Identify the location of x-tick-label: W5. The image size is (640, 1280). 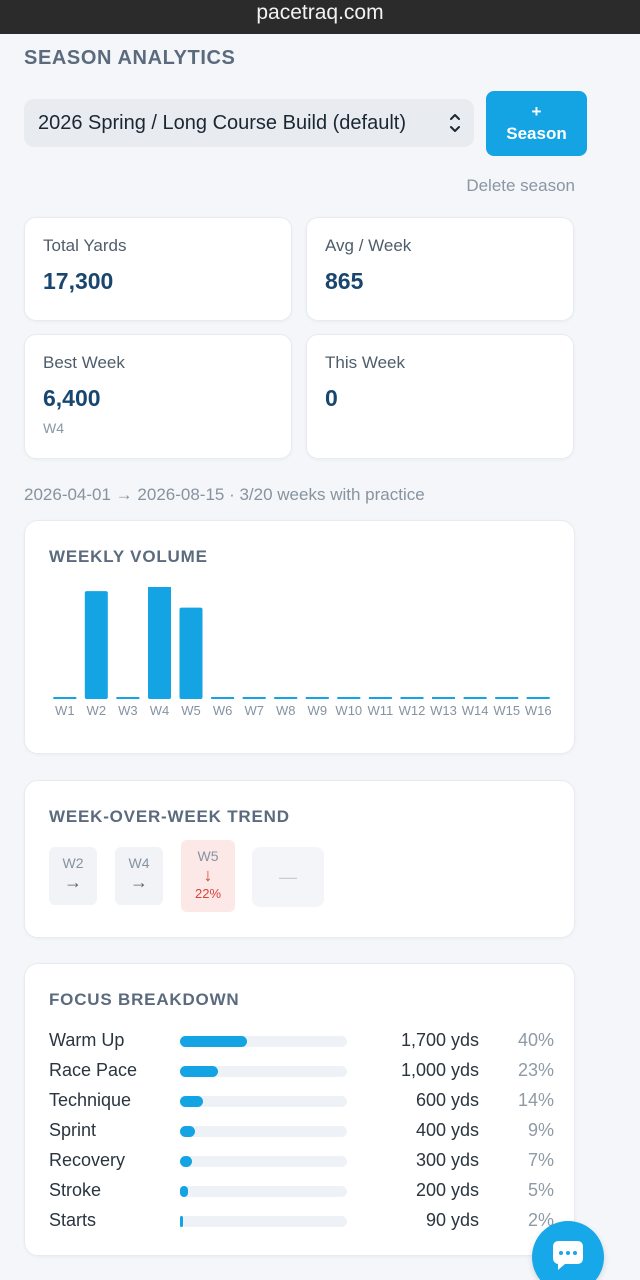
(191, 710).